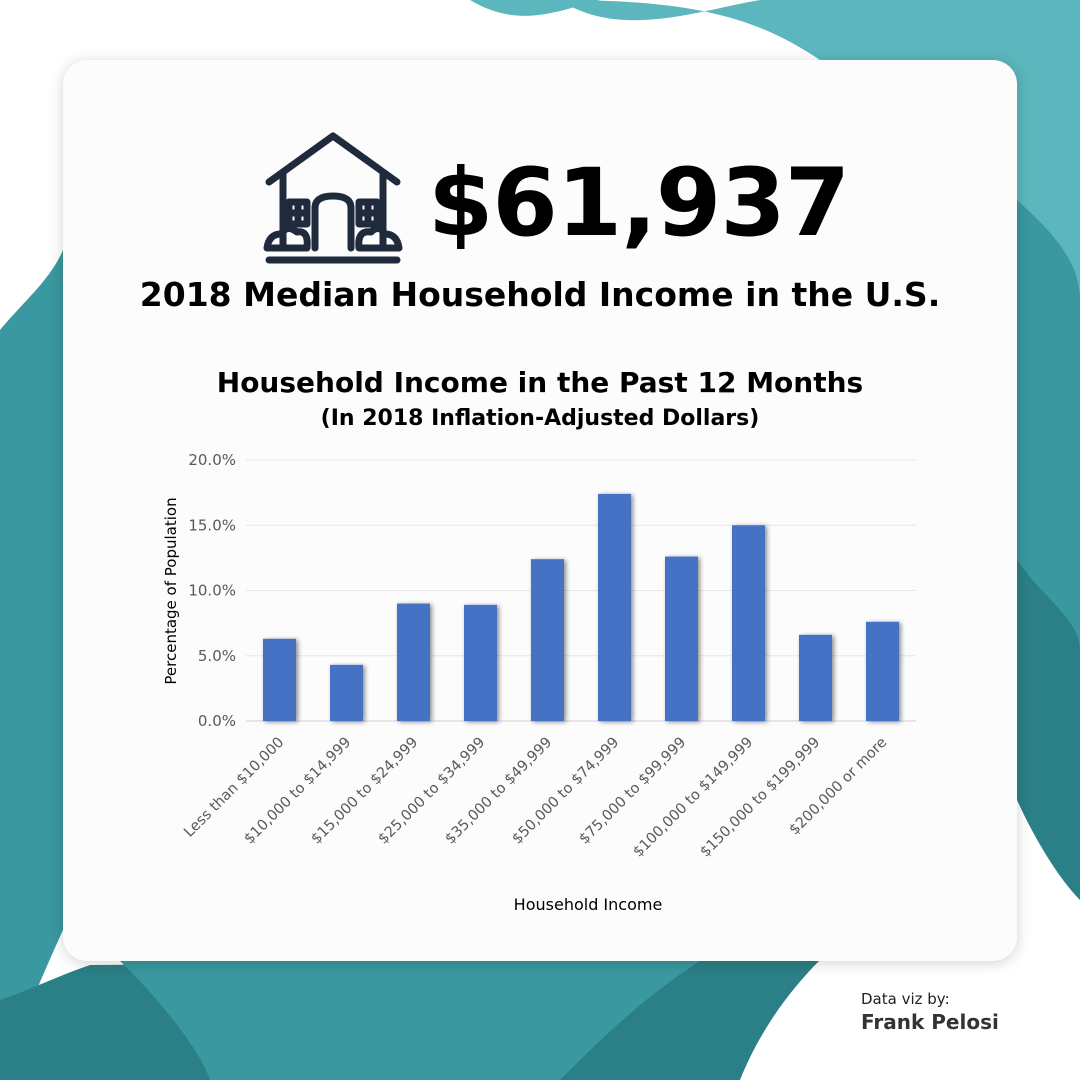 Image resolution: width=1080 pixels, height=1080 pixels. What do you see at coordinates (693, 798) in the screenshot?
I see `x-tick-label: $100,000 to $149,999` at bounding box center [693, 798].